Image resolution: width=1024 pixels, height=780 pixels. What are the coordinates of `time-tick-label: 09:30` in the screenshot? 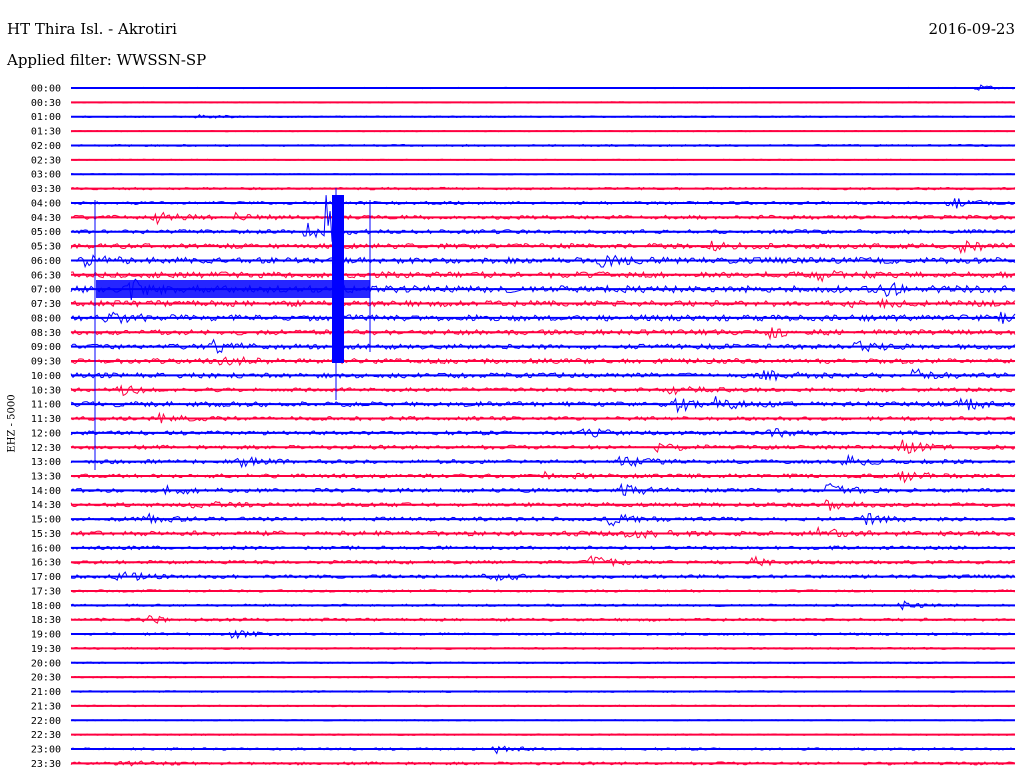 It's located at (46, 362).